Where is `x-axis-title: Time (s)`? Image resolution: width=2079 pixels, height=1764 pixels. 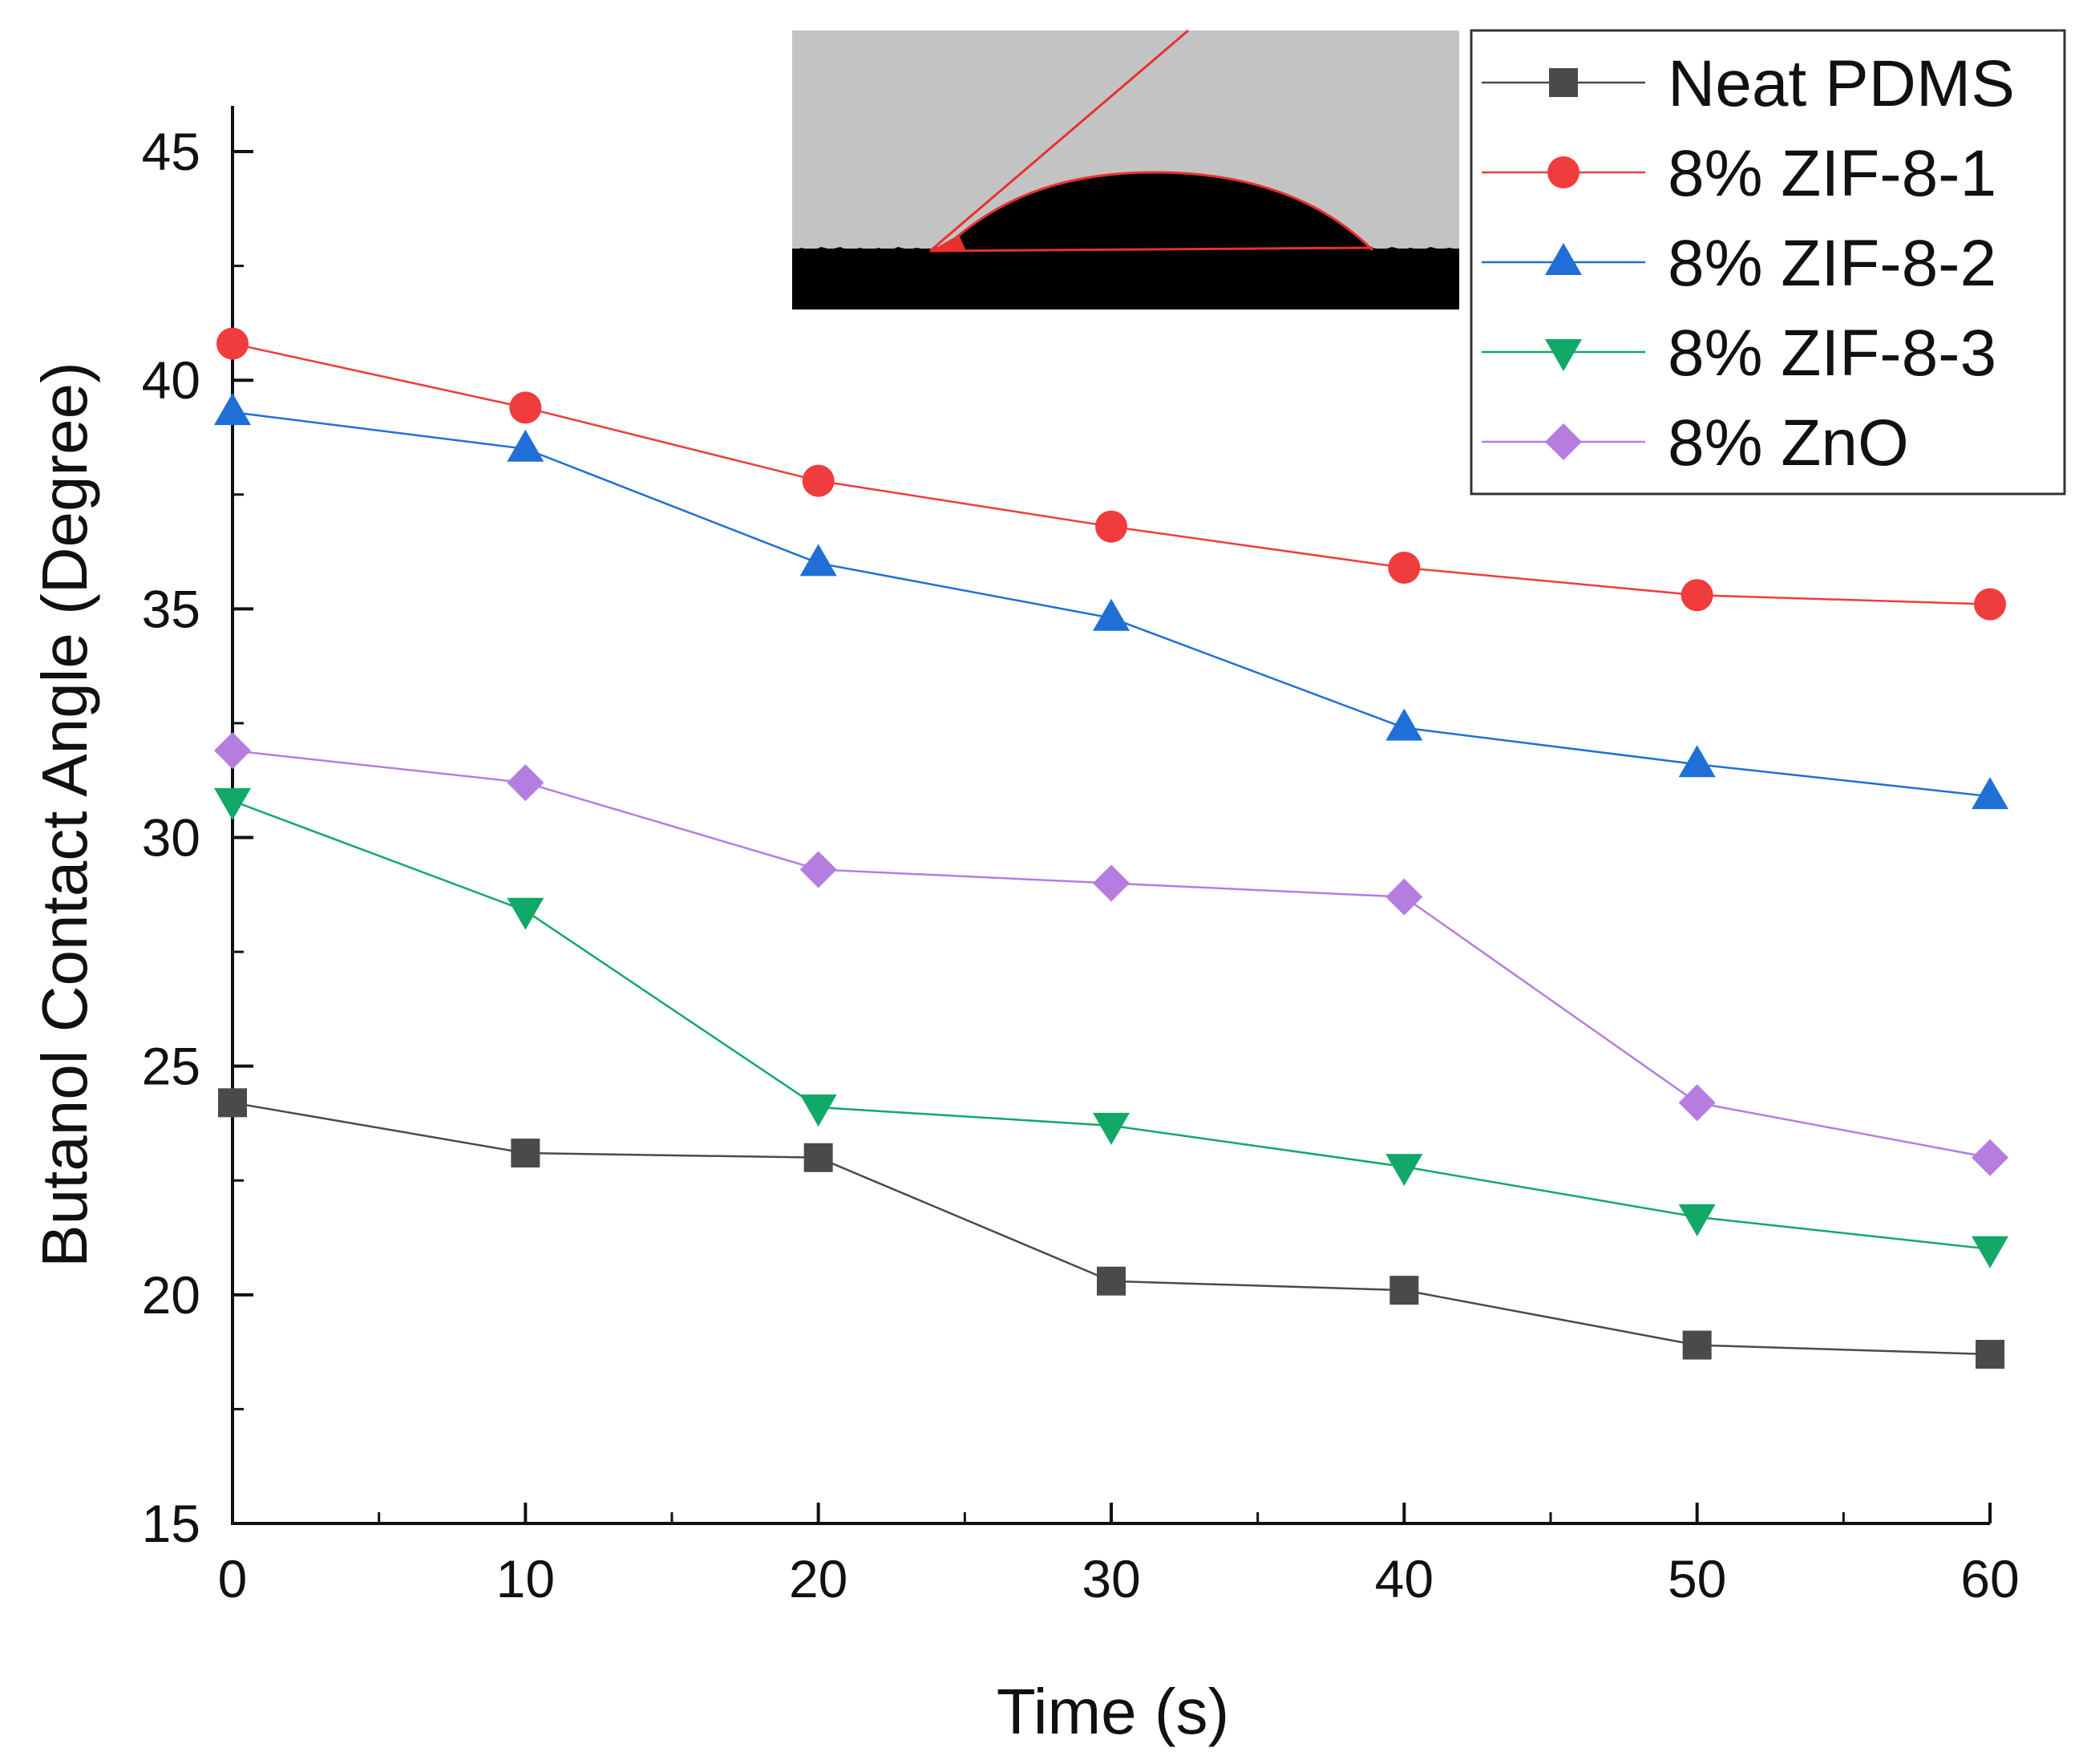
x-axis-title: Time (s) is located at coordinates (1113, 1711).